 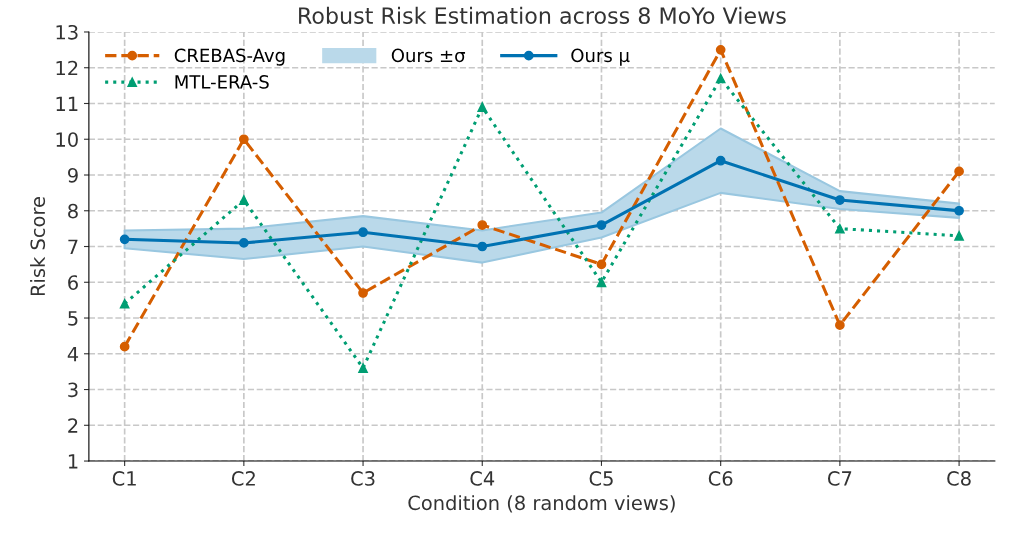 I want to click on y-axis-title: Risk Score, so click(x=38, y=246).